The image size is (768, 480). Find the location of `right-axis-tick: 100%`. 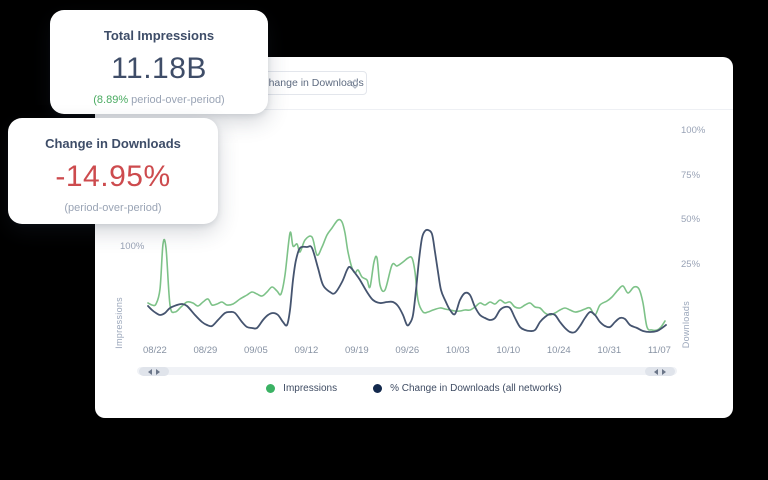

right-axis-tick: 100% is located at coordinates (693, 130).